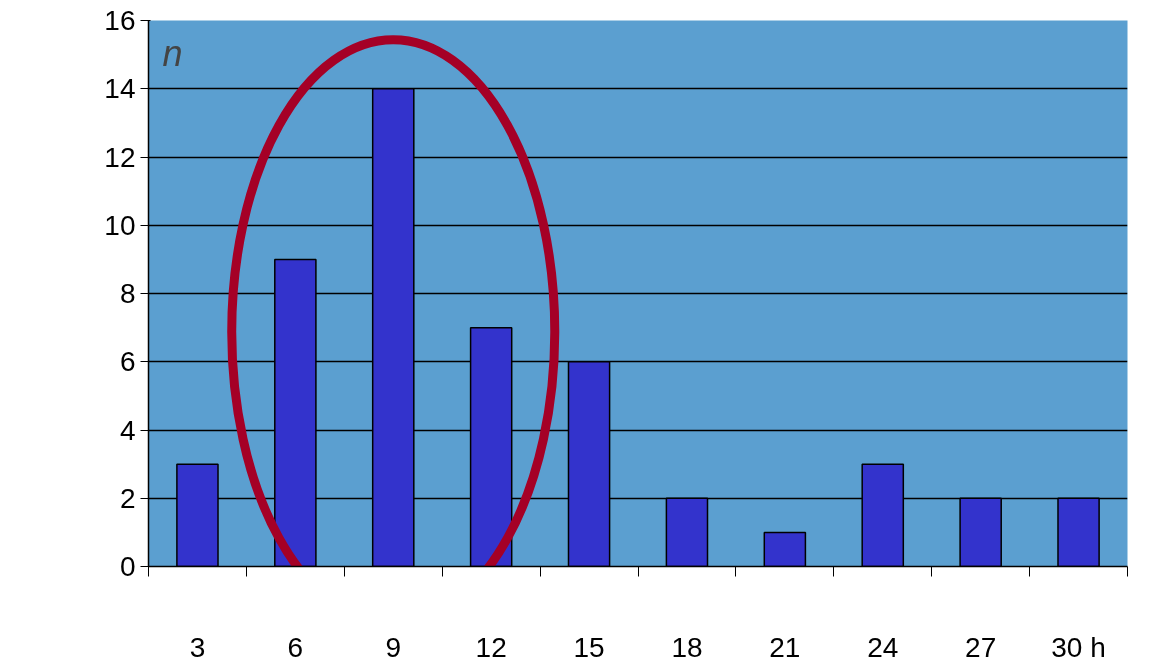  I want to click on x-tick-label: 15, so click(589, 647).